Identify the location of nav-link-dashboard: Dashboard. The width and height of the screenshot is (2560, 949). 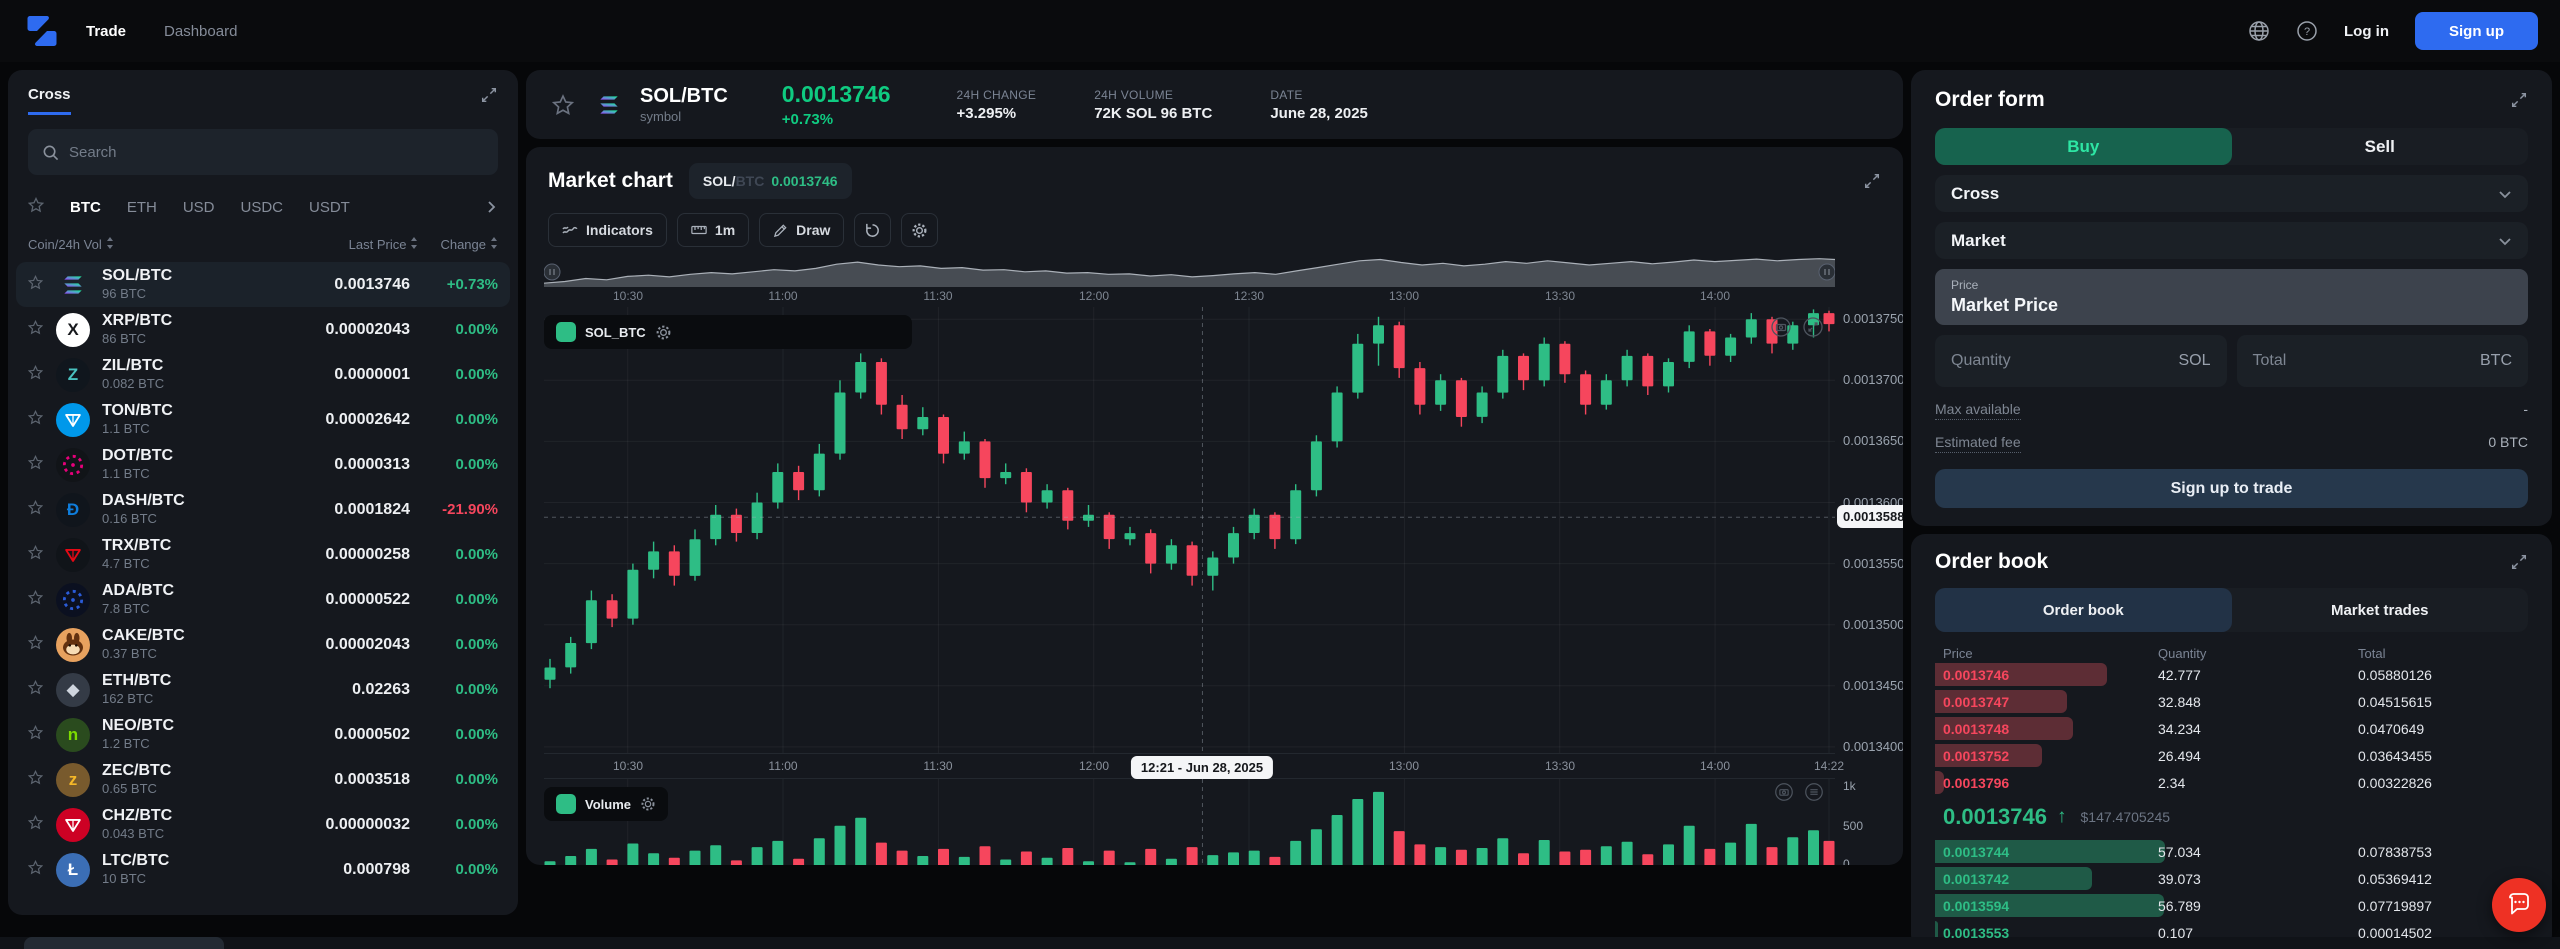
(201, 31).